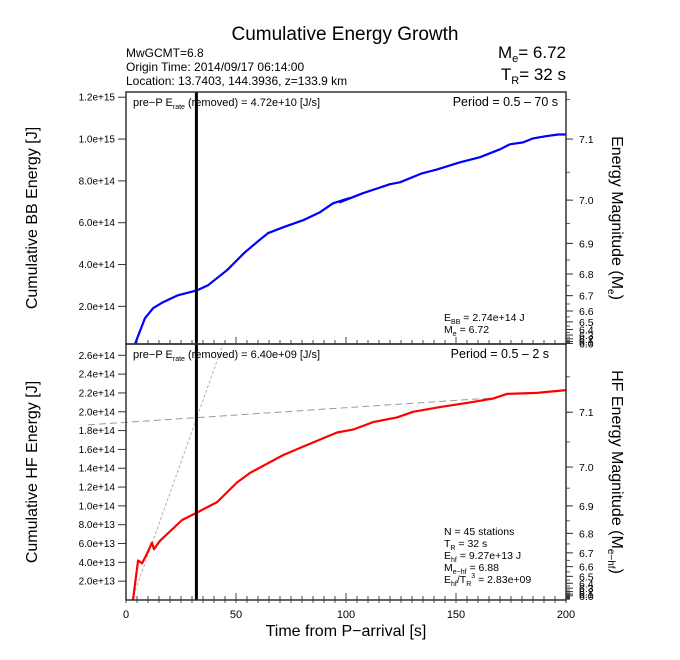  What do you see at coordinates (479, 532) in the screenshot?
I see `hf-stat-stations: N = 45 stations` at bounding box center [479, 532].